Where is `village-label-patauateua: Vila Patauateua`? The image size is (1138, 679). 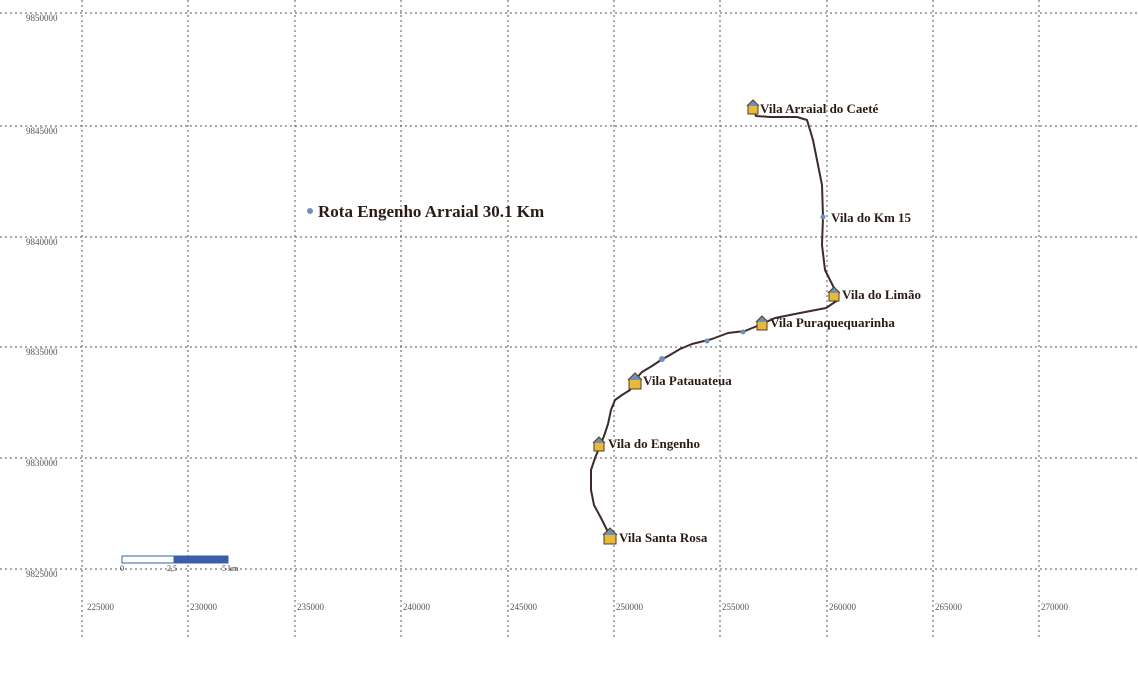
village-label-patauateua: Vila Patauateua is located at coordinates (687, 380).